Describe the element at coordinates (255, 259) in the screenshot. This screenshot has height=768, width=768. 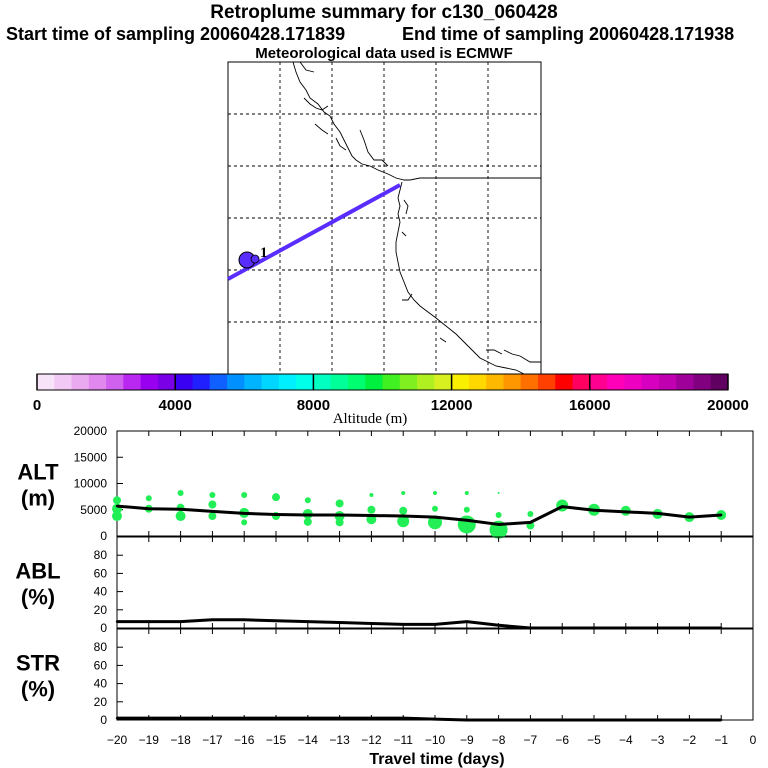
I see `plume-centroid-marker-small` at that location.